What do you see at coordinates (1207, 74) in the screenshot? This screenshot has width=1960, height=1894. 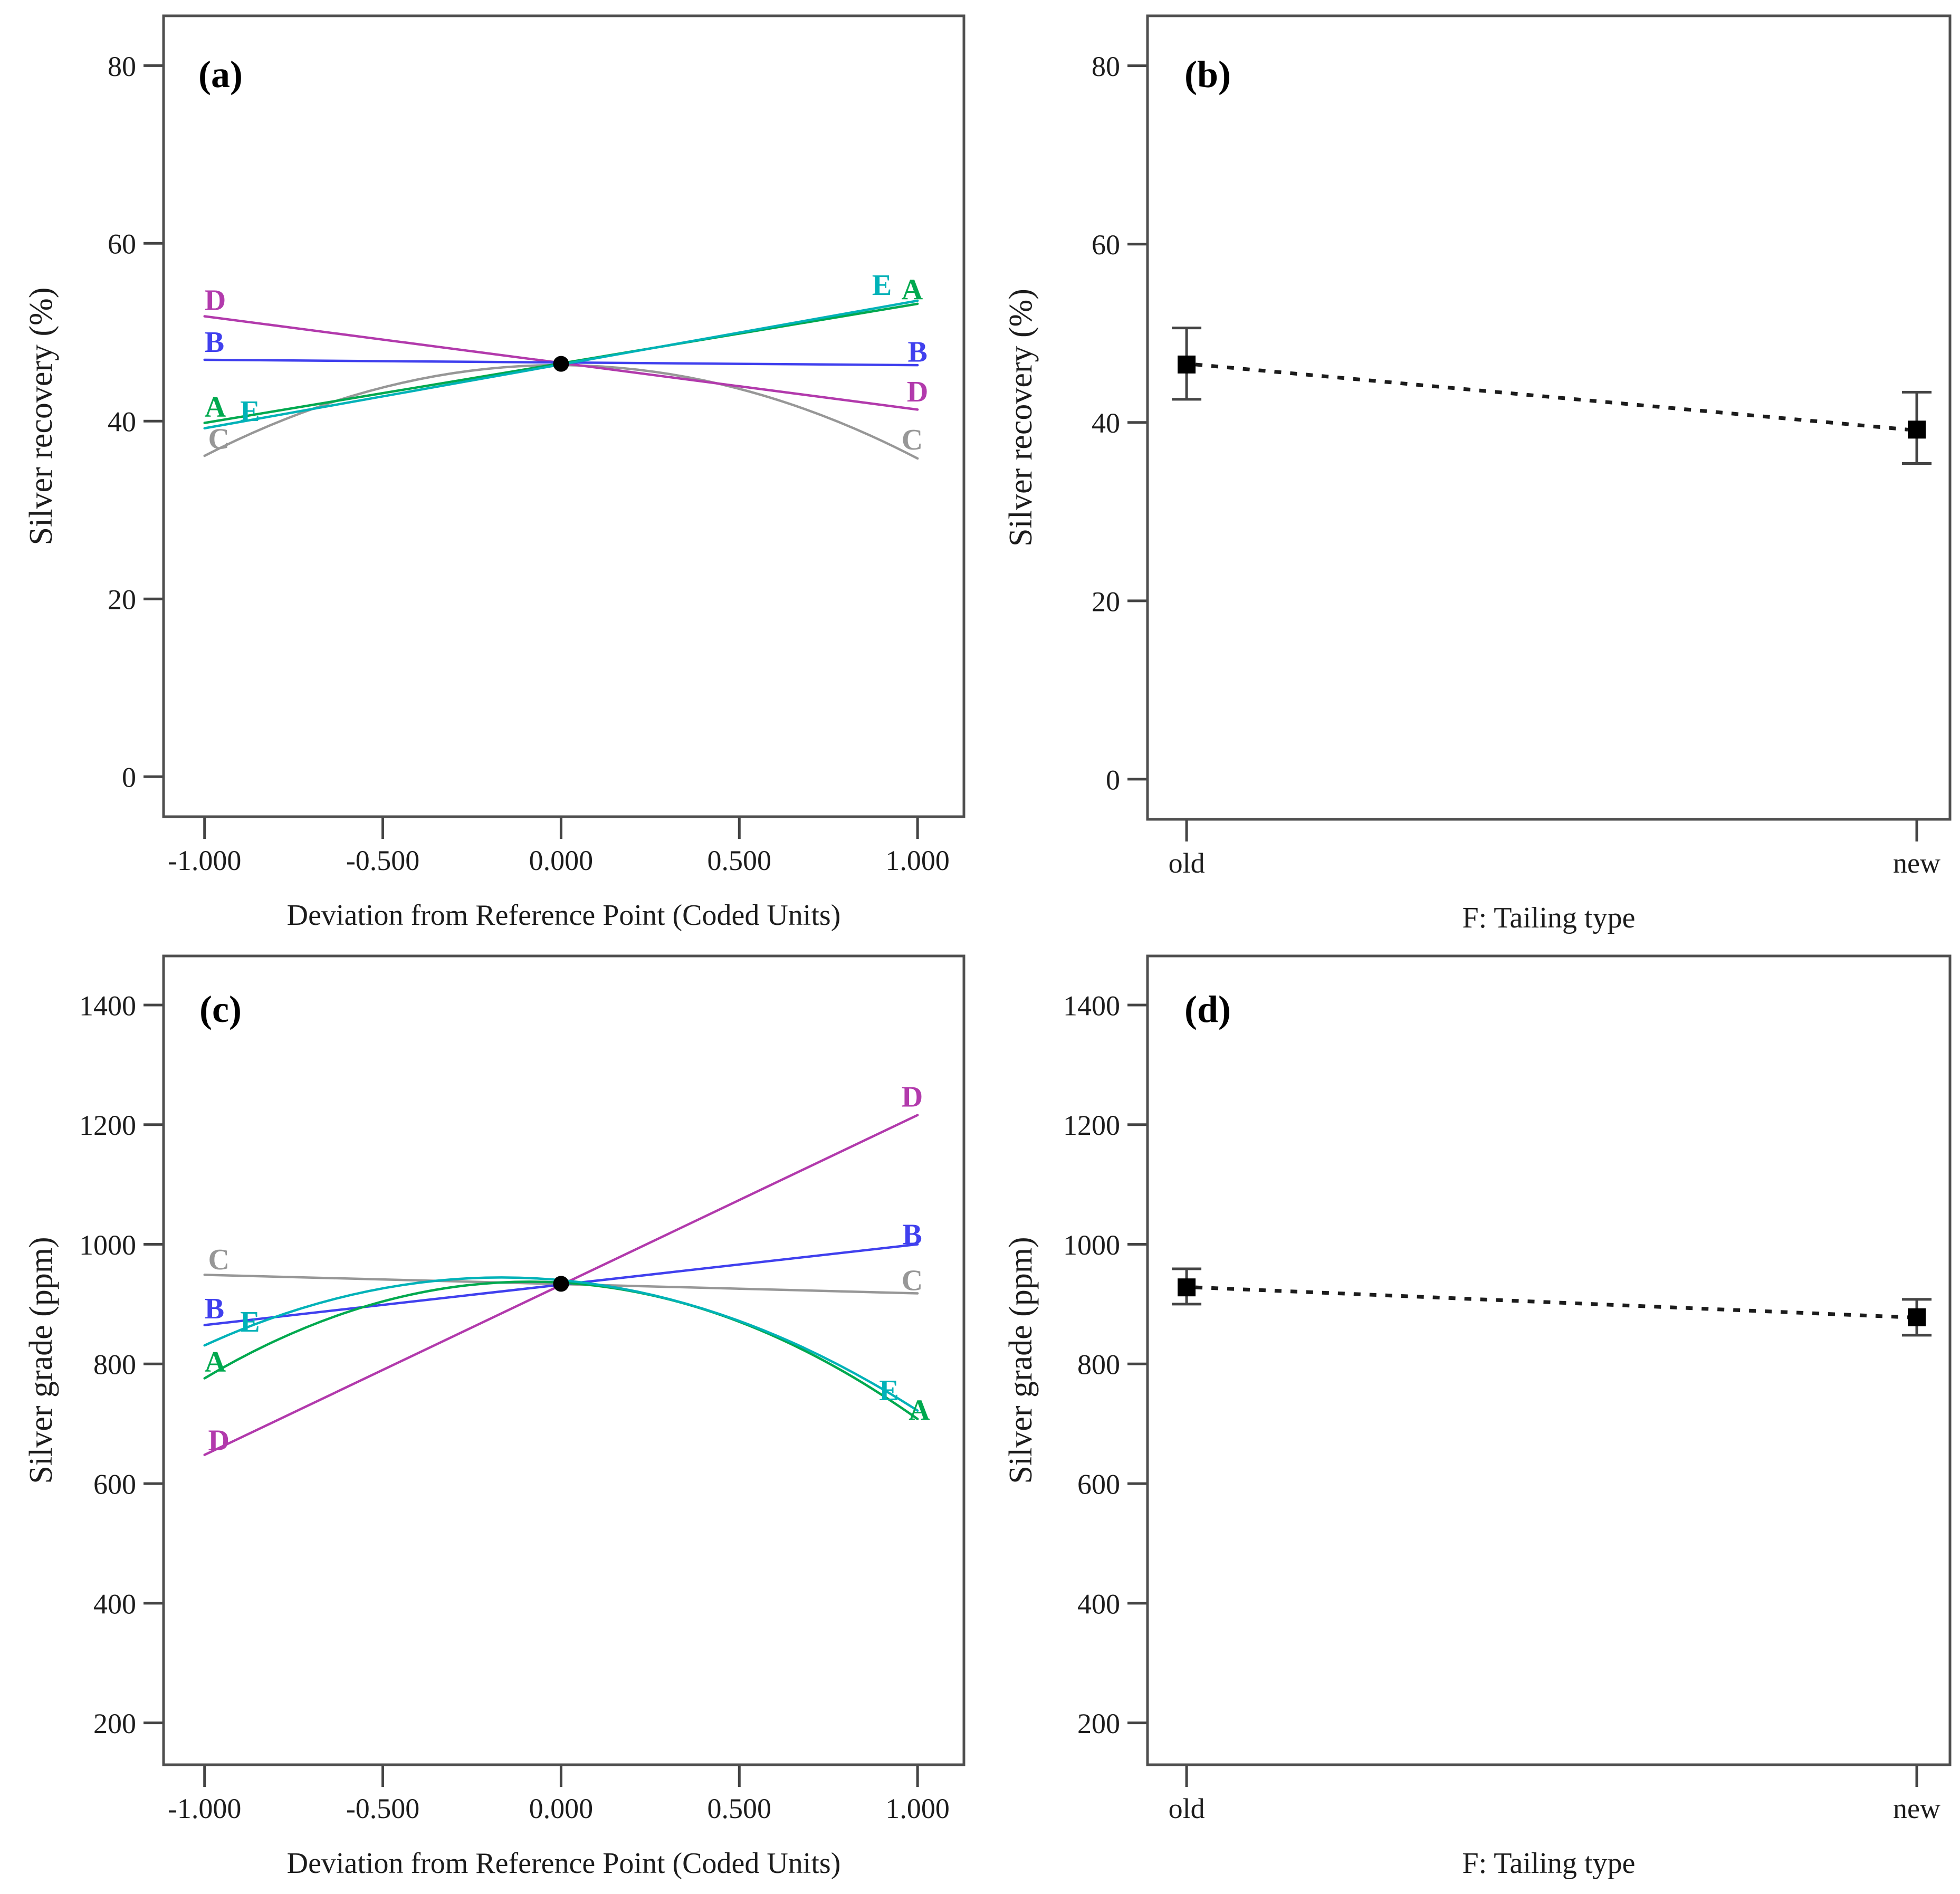 I see `panel-letter: (b)` at bounding box center [1207, 74].